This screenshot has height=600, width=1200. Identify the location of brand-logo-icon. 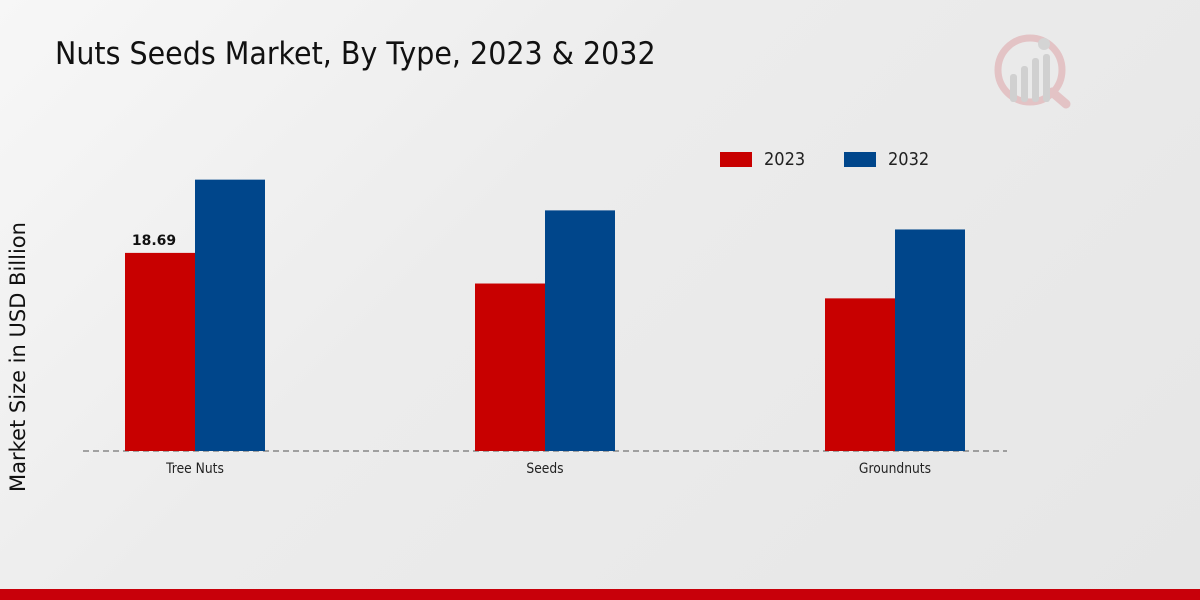
(1032, 71).